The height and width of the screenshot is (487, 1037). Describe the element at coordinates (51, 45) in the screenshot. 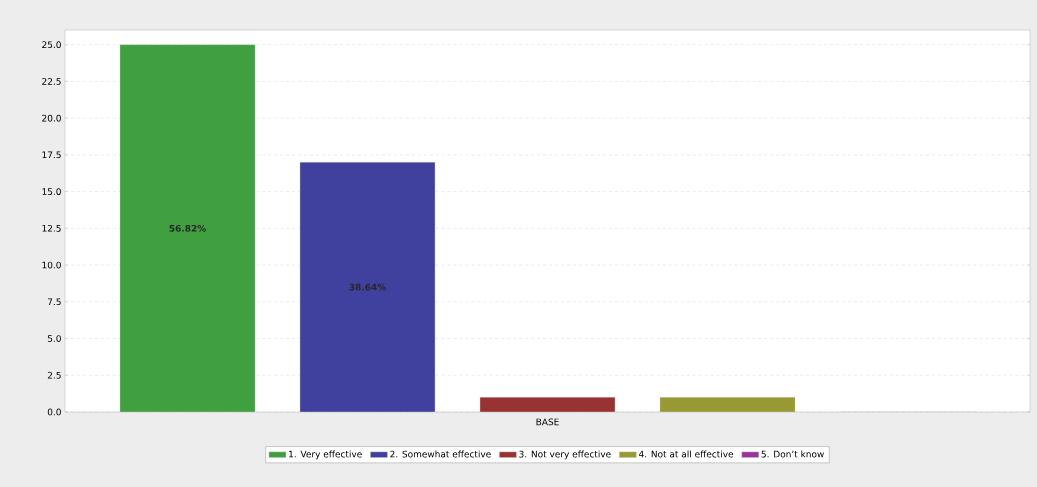

I see `y-tick-label: 25.0` at that location.